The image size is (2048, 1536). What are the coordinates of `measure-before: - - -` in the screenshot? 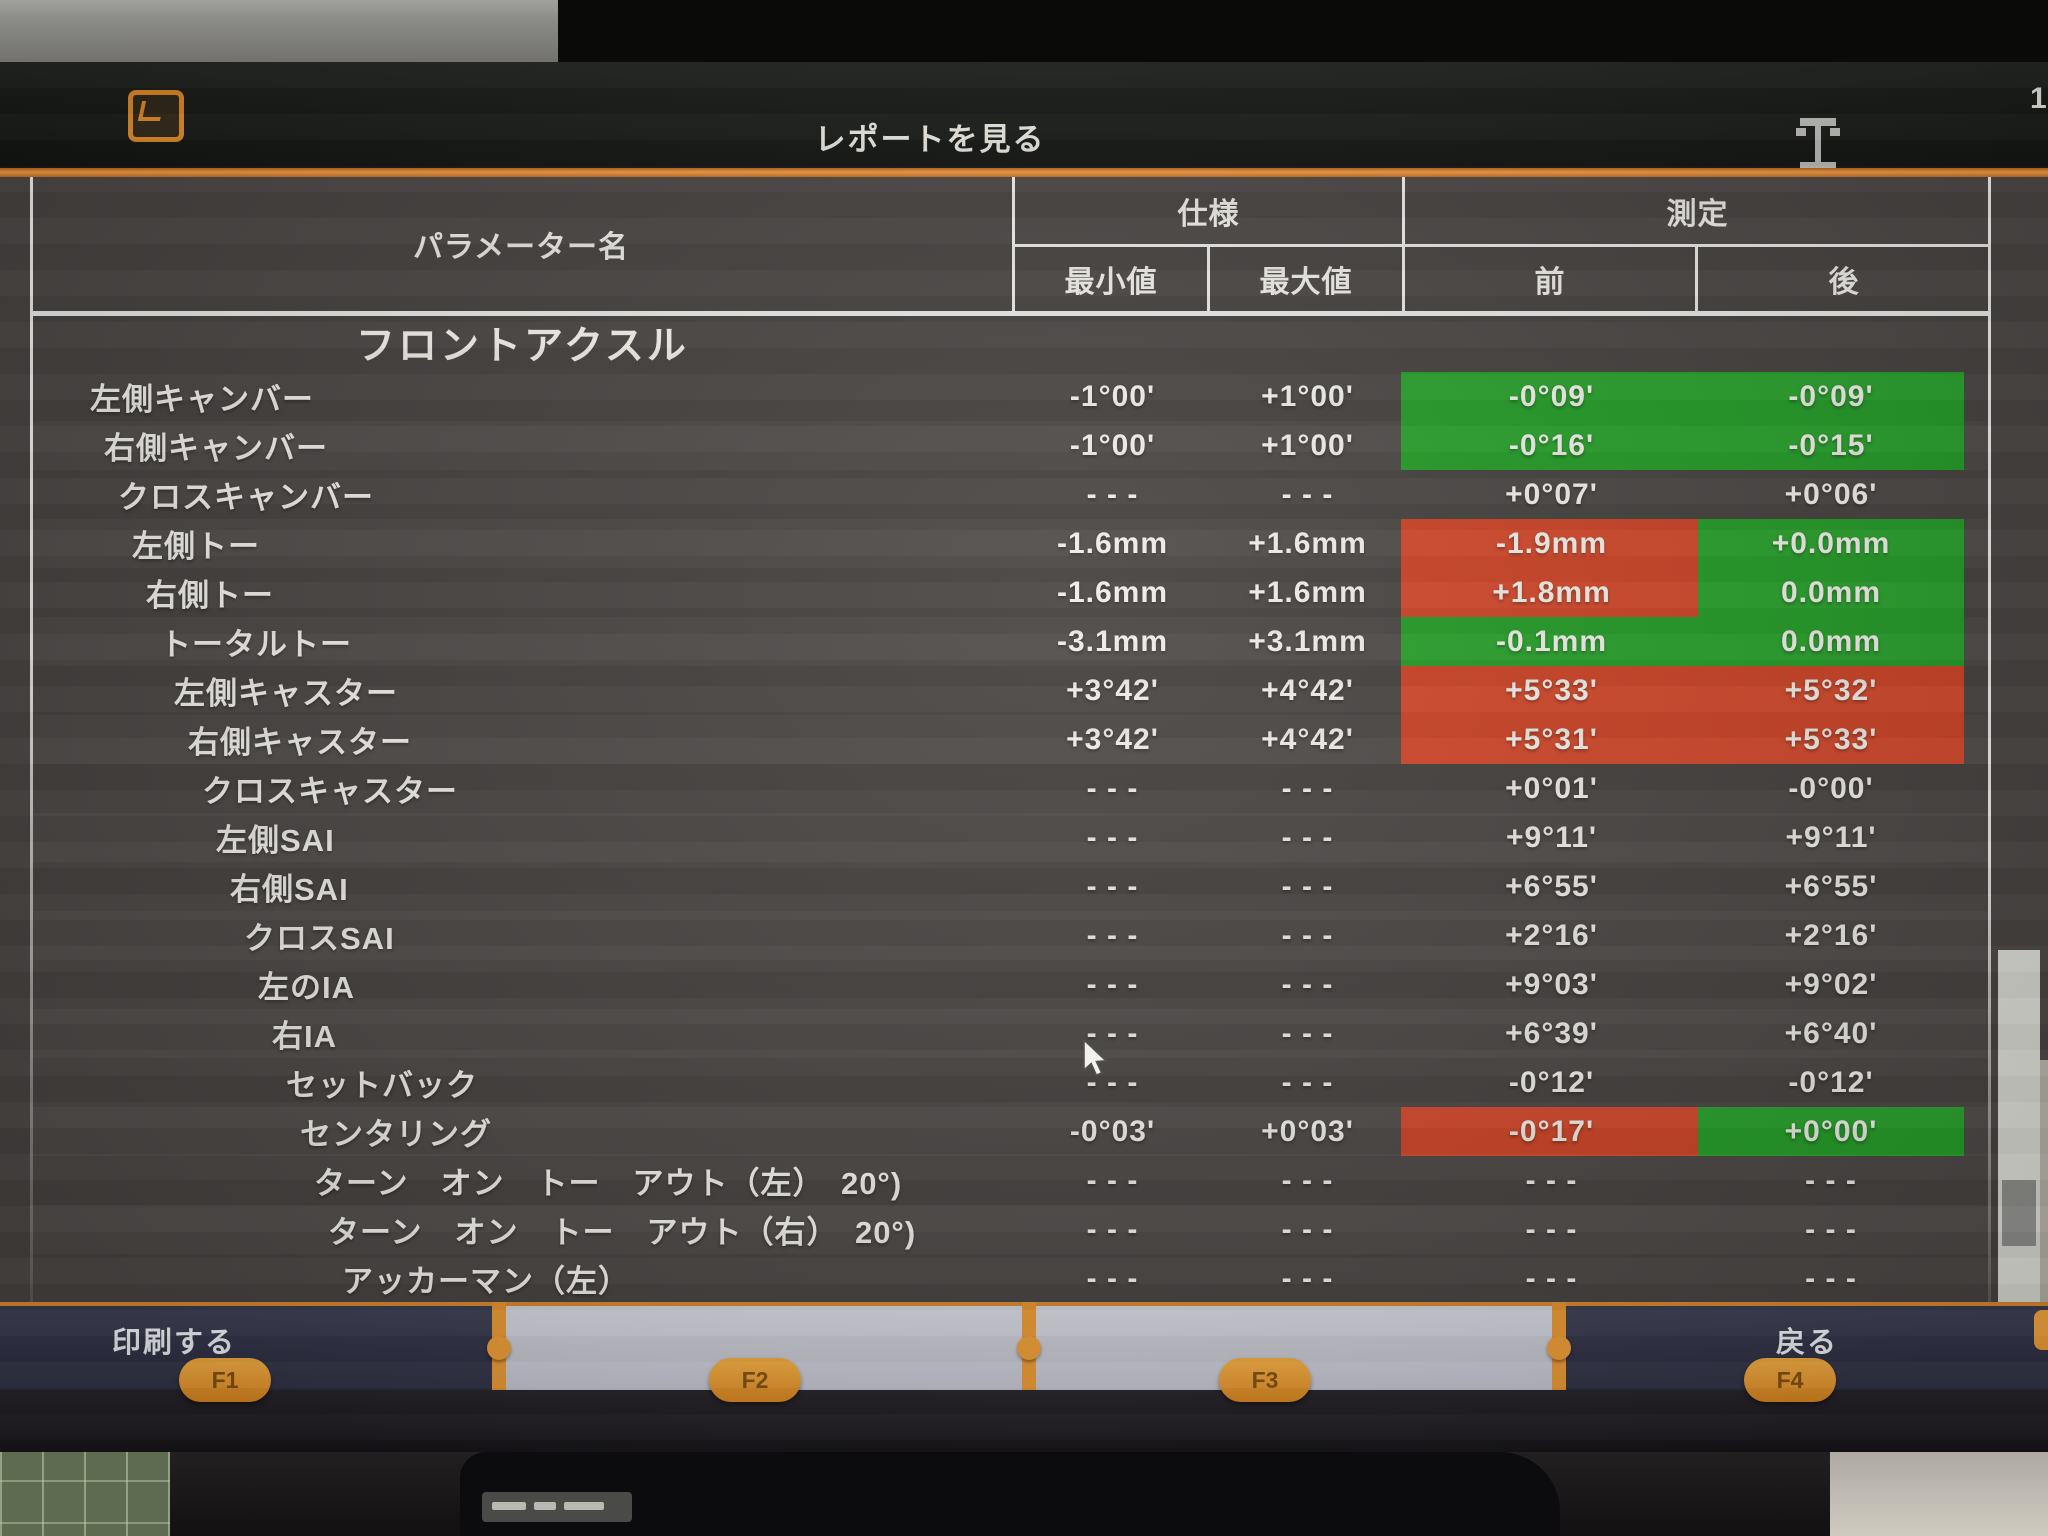 It's located at (1551, 1278).